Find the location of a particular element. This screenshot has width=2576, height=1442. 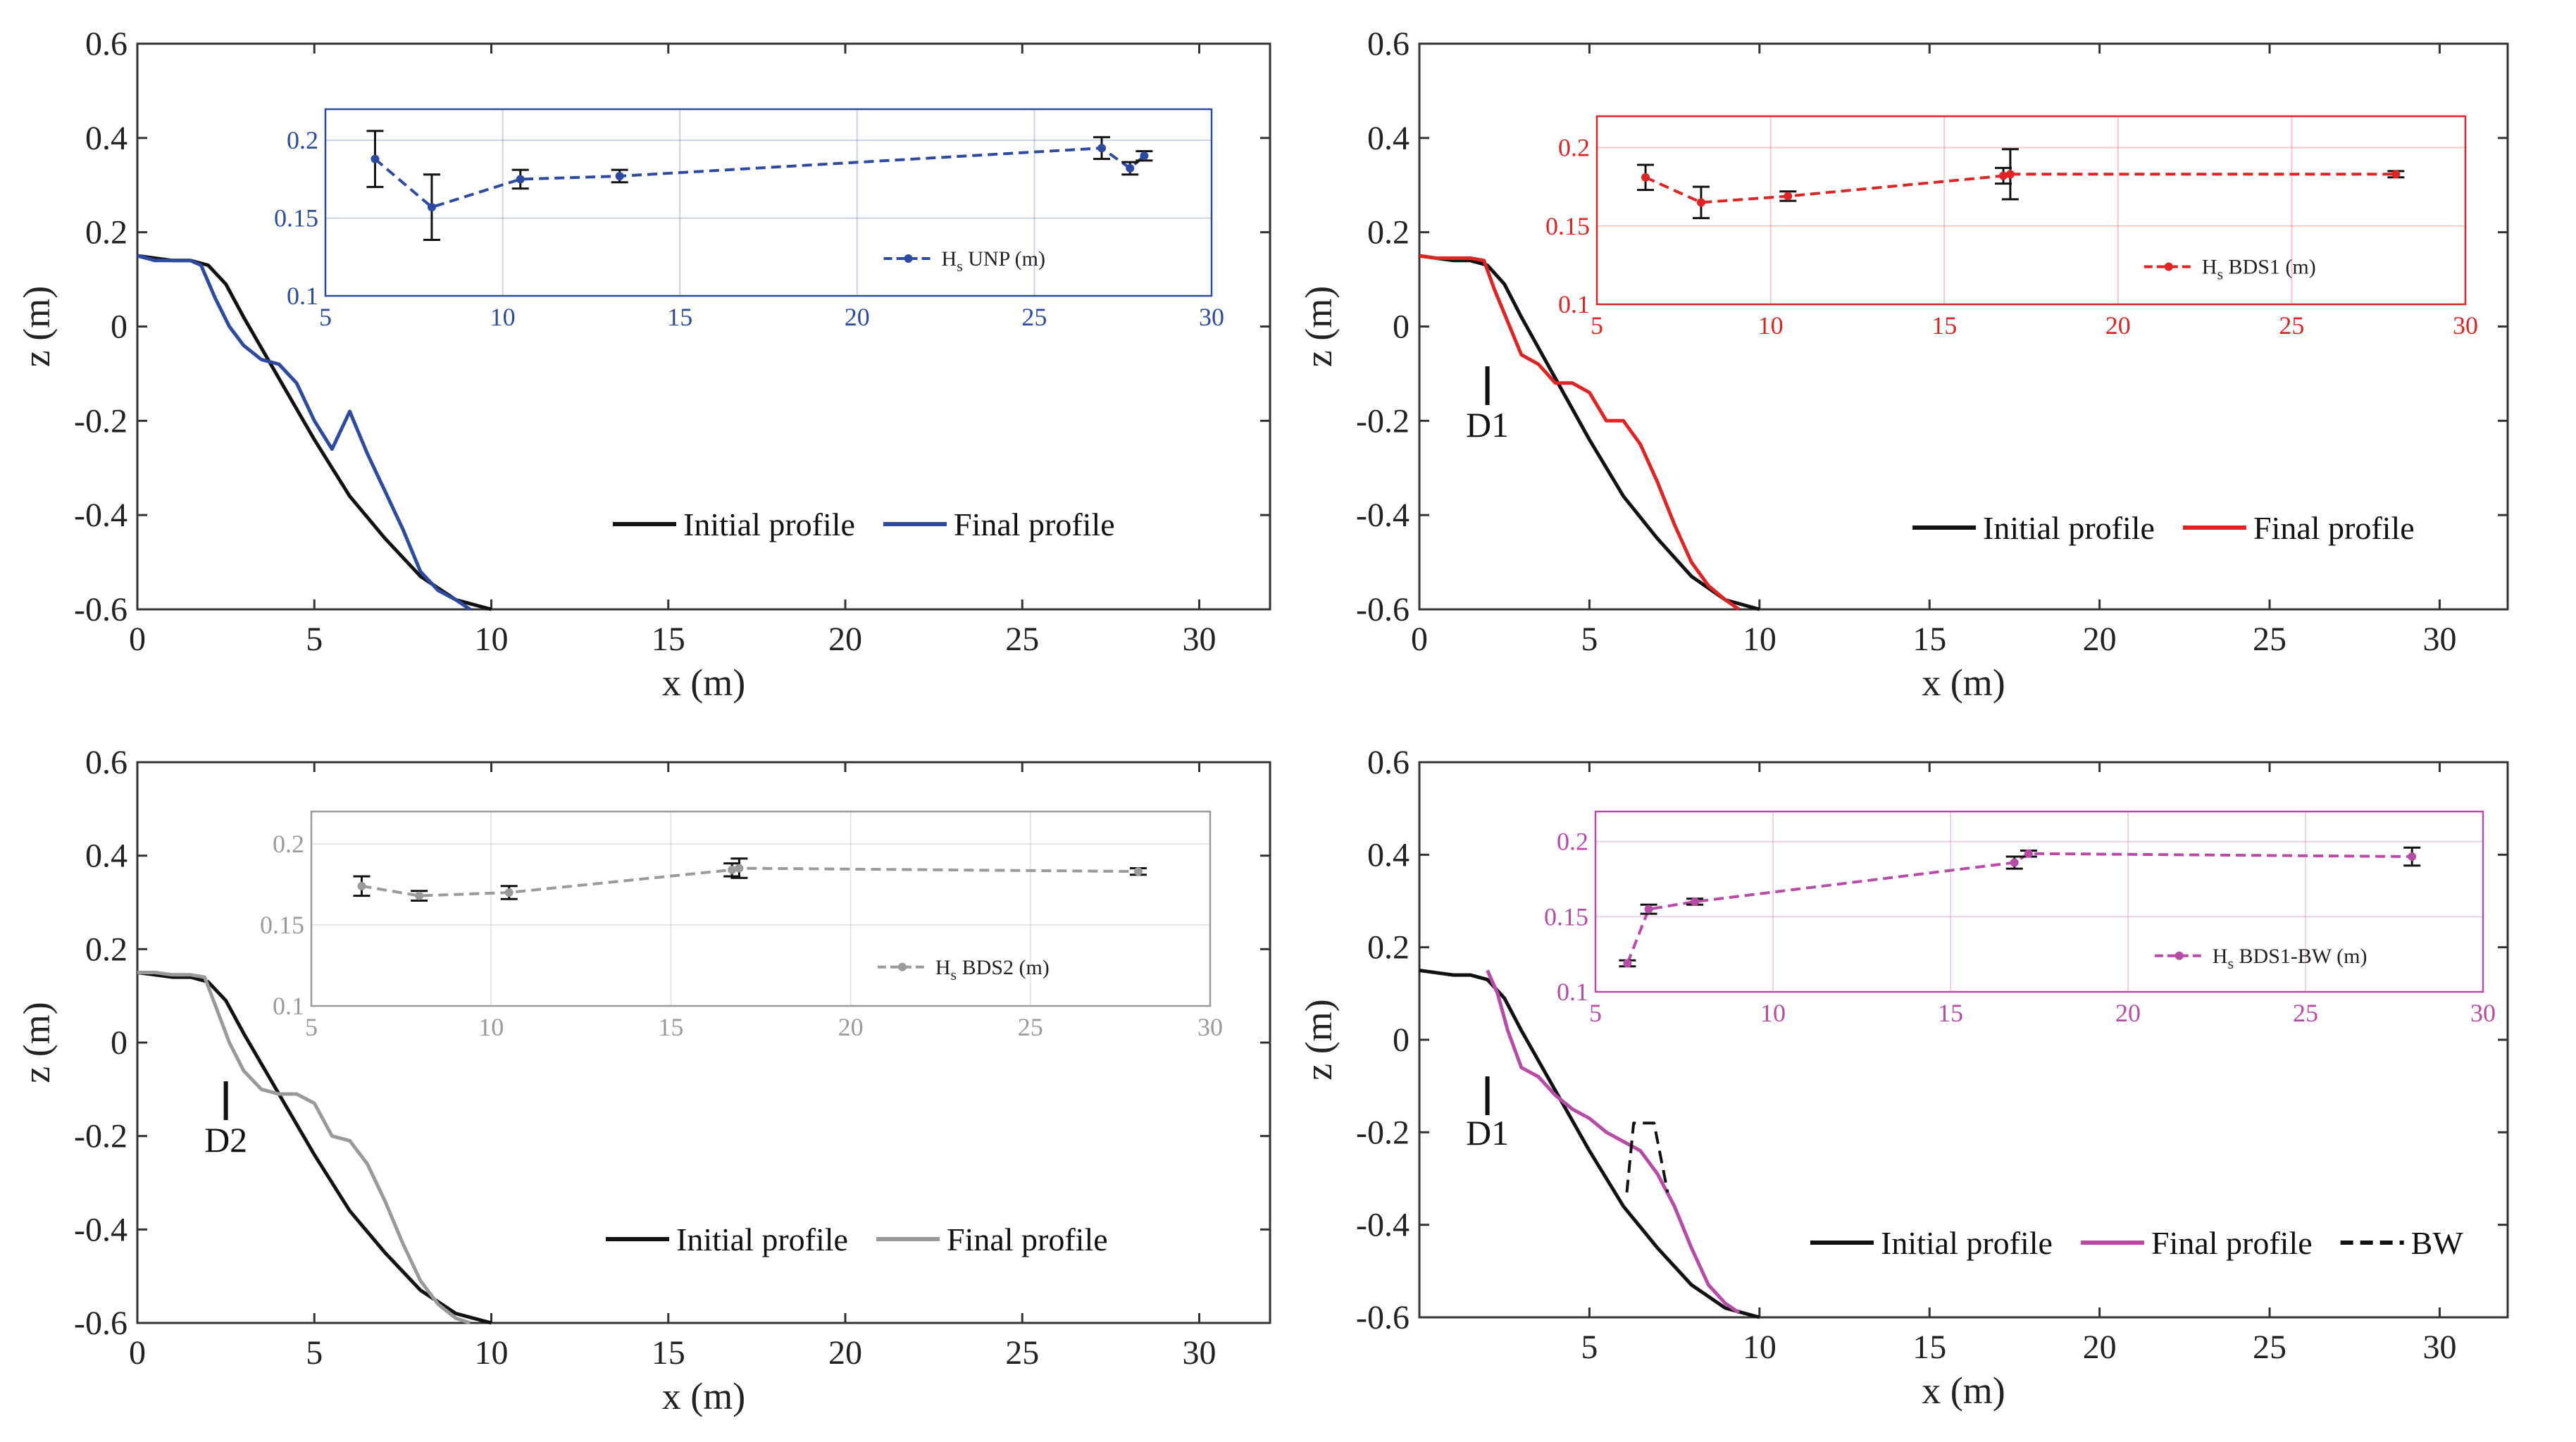

series-line-bw is located at coordinates (1647, 1157).